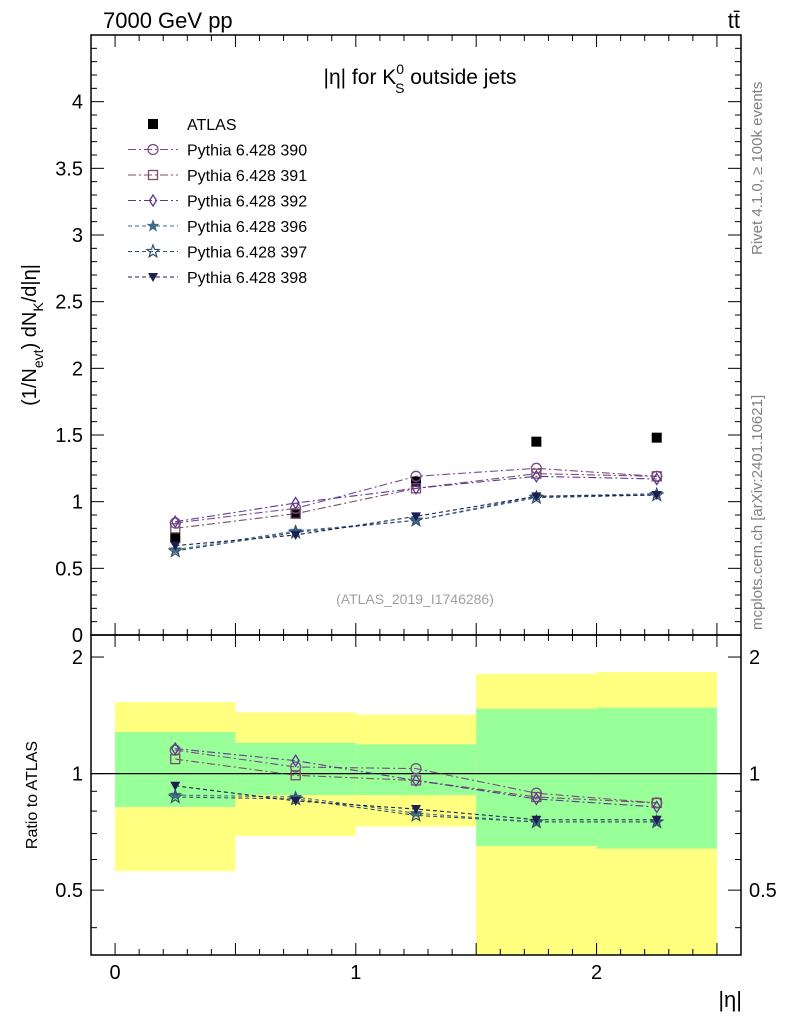  What do you see at coordinates (77, 636) in the screenshot?
I see `main-y-tick-label: 0` at bounding box center [77, 636].